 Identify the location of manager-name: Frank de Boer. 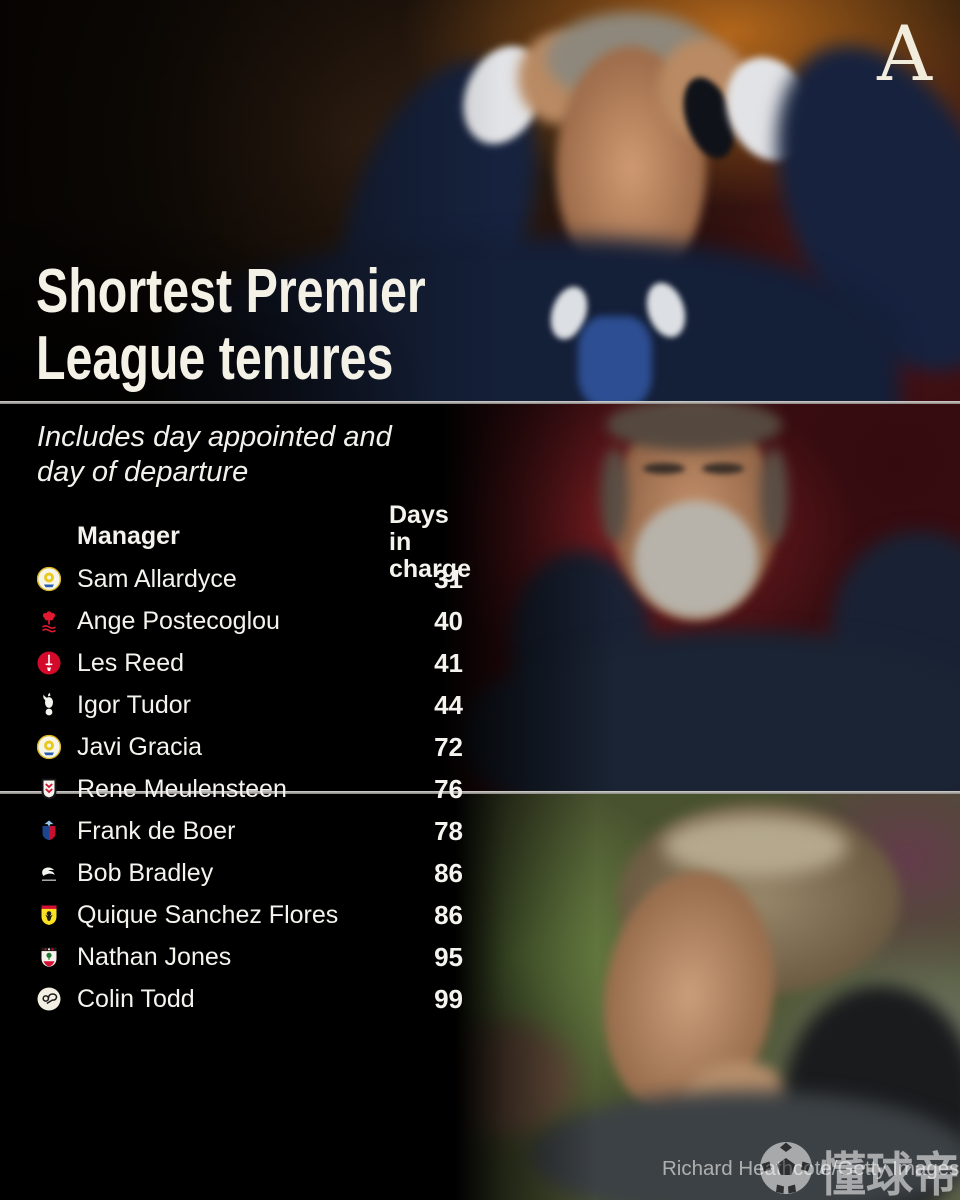
(156, 830).